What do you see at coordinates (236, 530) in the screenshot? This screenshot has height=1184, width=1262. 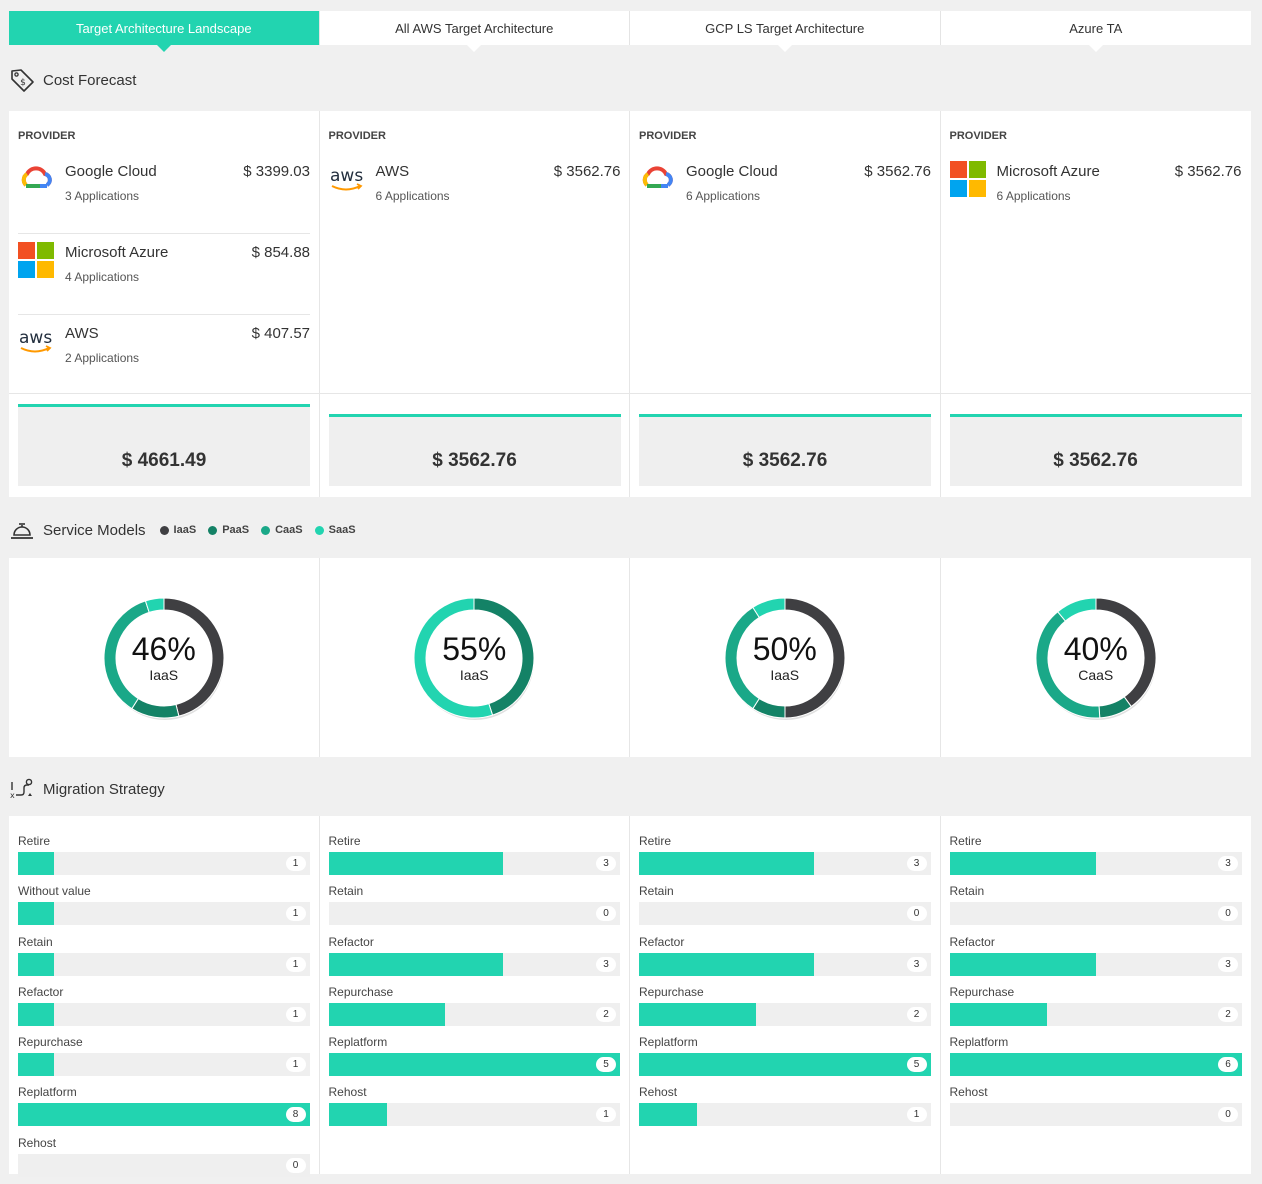 I see `legend-label: PaaS` at bounding box center [236, 530].